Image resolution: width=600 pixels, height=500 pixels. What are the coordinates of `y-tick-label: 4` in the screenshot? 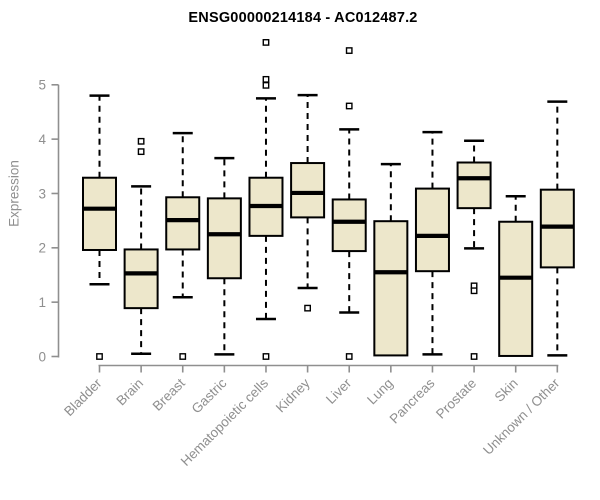 It's located at (42, 139).